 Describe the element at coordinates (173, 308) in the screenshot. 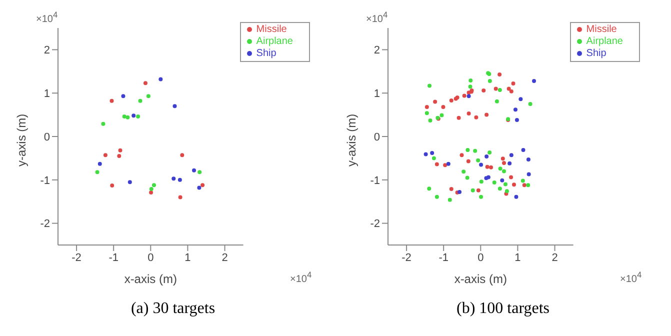

I see `text: (a) 30 targets` at that location.